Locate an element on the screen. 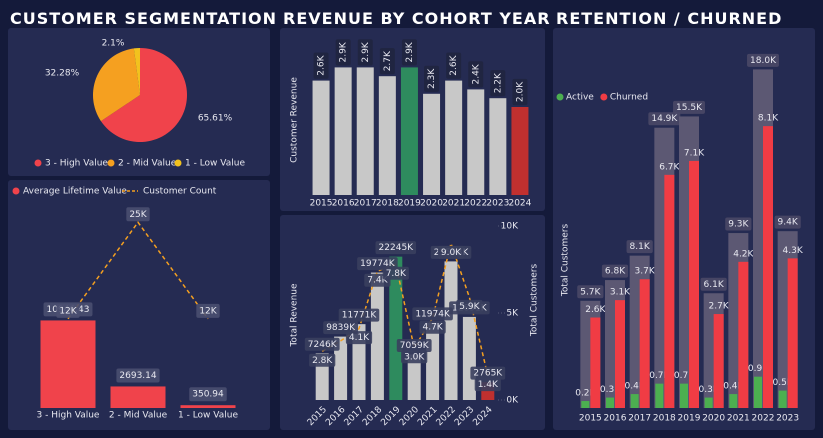 This screenshot has height=438, width=823. value-label-group: 2.0K is located at coordinates (520, 92).